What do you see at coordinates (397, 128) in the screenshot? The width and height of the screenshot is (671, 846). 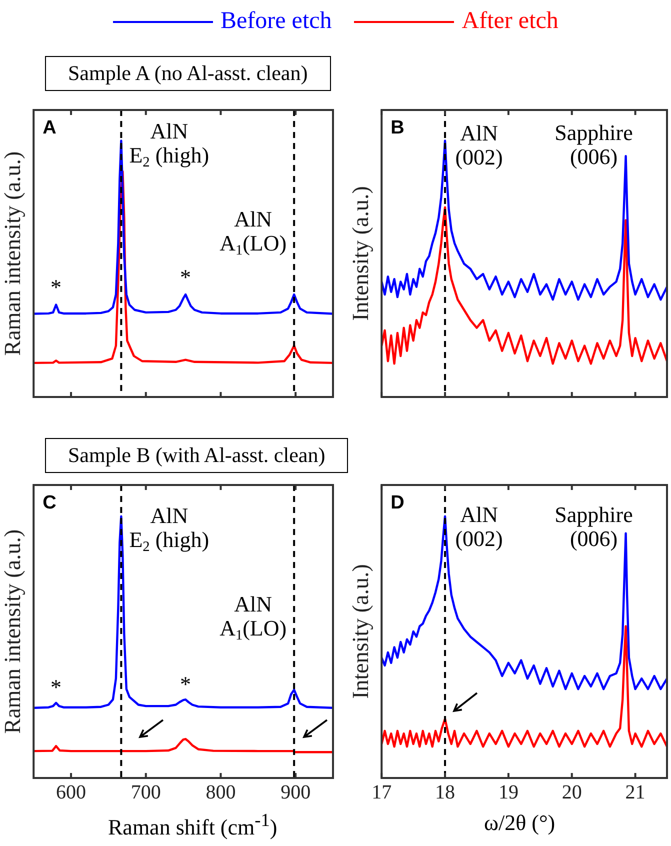 I see `text: B` at bounding box center [397, 128].